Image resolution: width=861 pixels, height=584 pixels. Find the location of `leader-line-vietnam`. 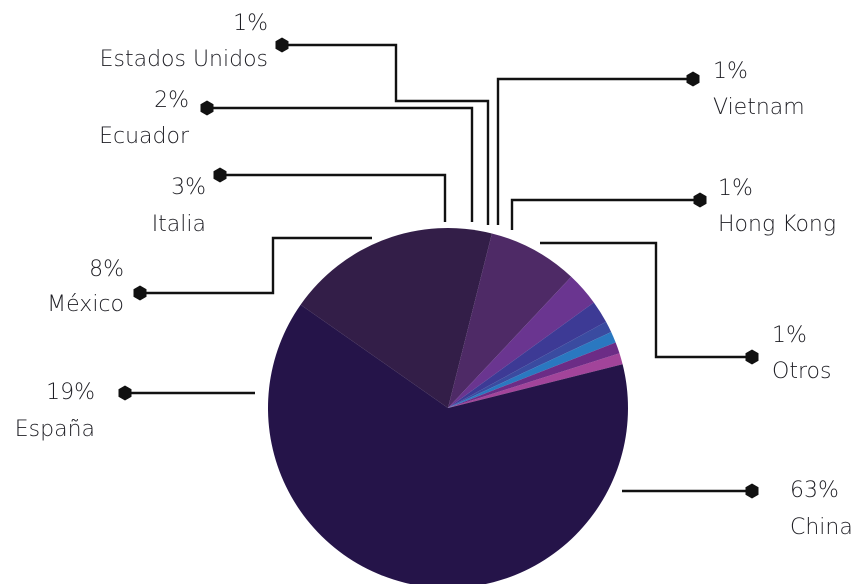

leader-line-vietnam is located at coordinates (594, 151).